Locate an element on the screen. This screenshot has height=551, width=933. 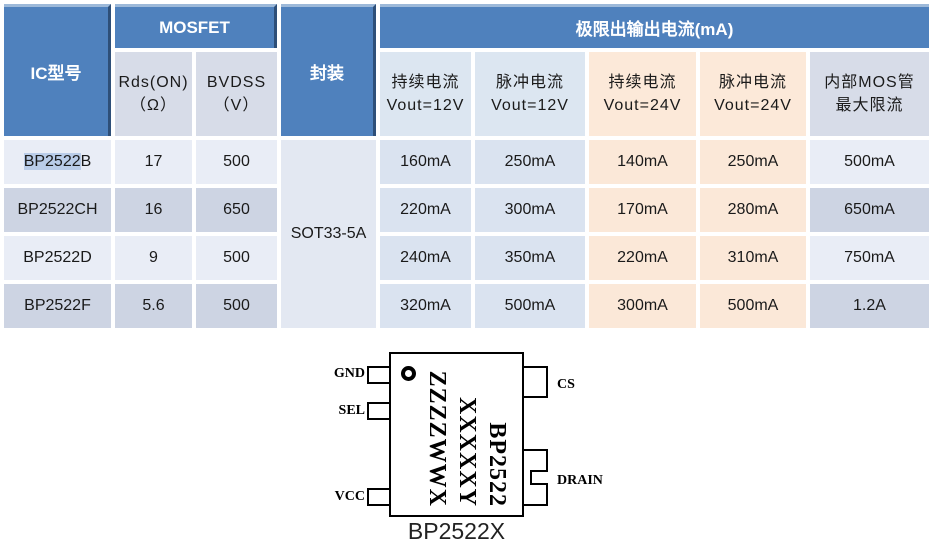
bvdss-cell: 650 is located at coordinates (236, 210).